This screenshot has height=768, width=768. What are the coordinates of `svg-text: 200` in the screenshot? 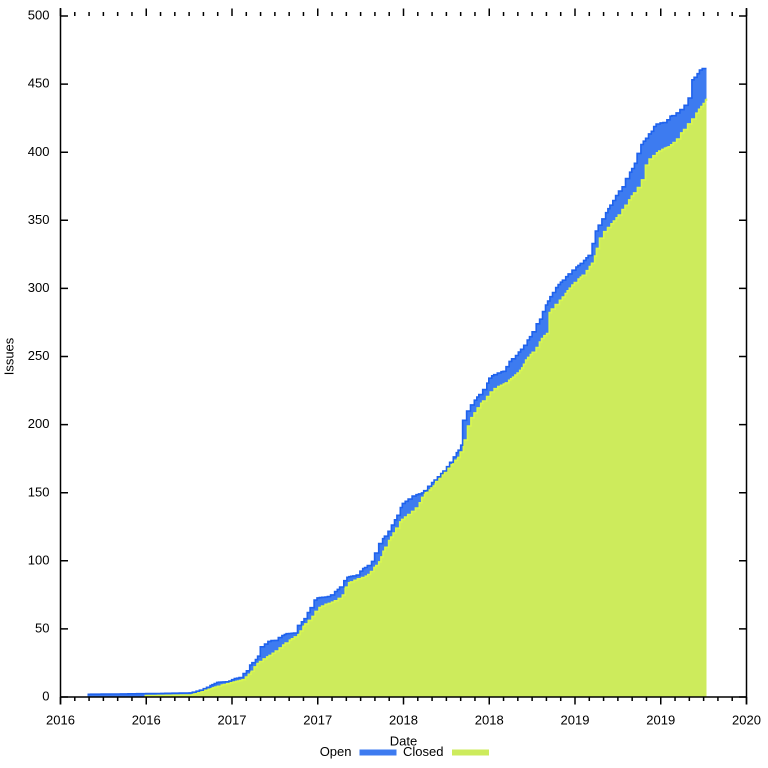 It's located at (39, 423).